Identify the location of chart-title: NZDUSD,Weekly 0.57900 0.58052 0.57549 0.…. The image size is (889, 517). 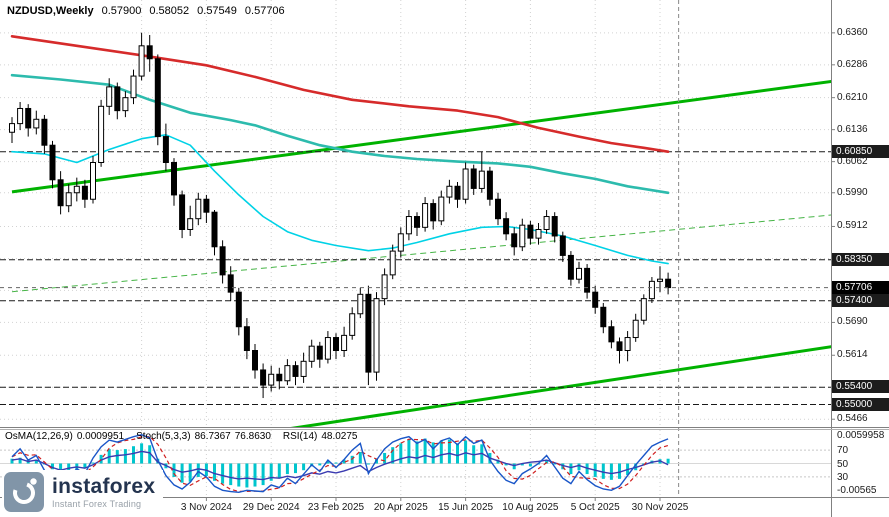
(146, 11).